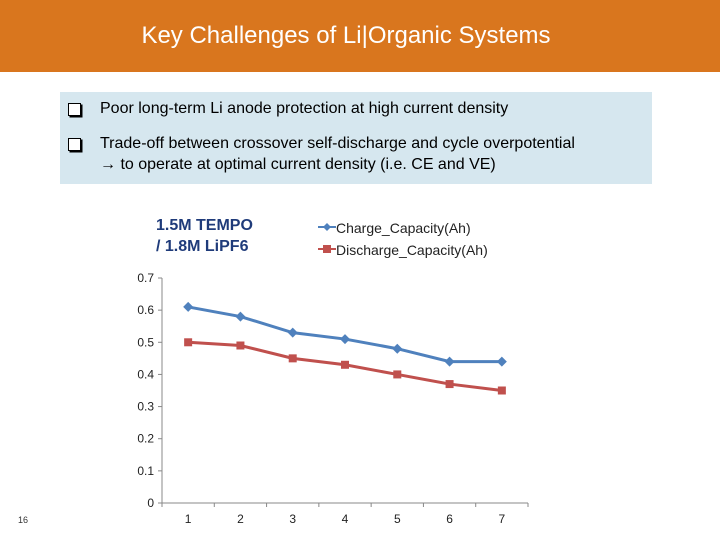  I want to click on title-bar: Key Challenges of Li|Organic Systems, so click(360, 36).